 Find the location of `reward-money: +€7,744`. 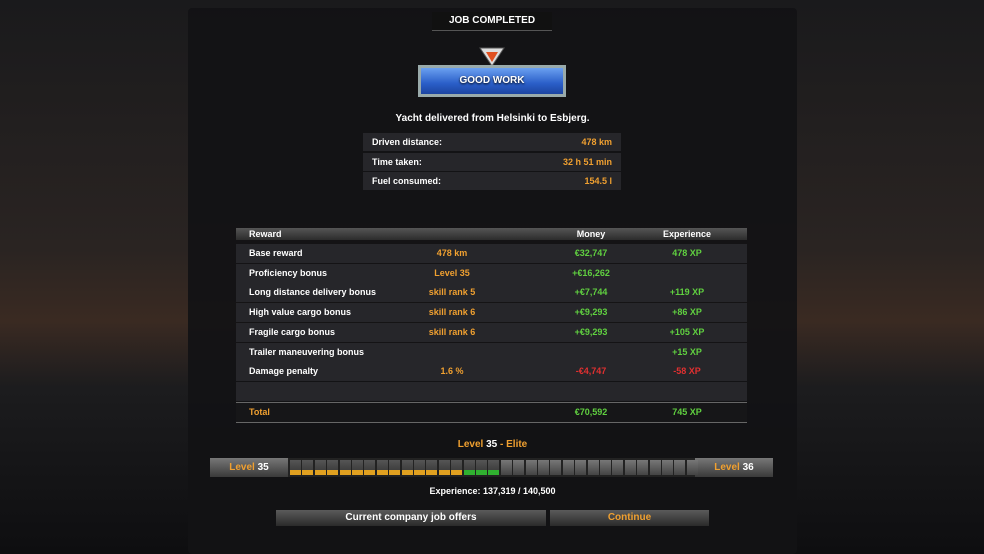

reward-money: +€7,744 is located at coordinates (591, 292).